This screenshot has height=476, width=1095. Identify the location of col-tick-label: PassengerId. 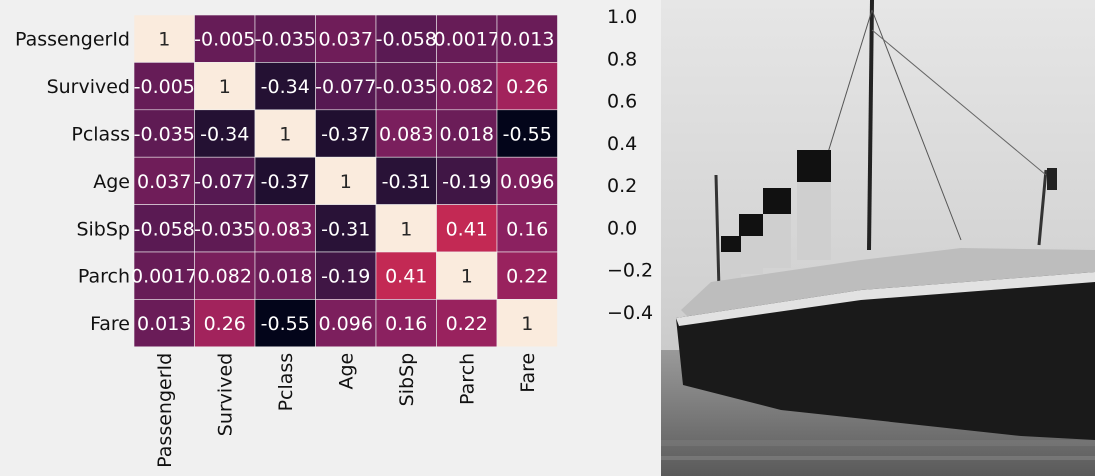
(165, 410).